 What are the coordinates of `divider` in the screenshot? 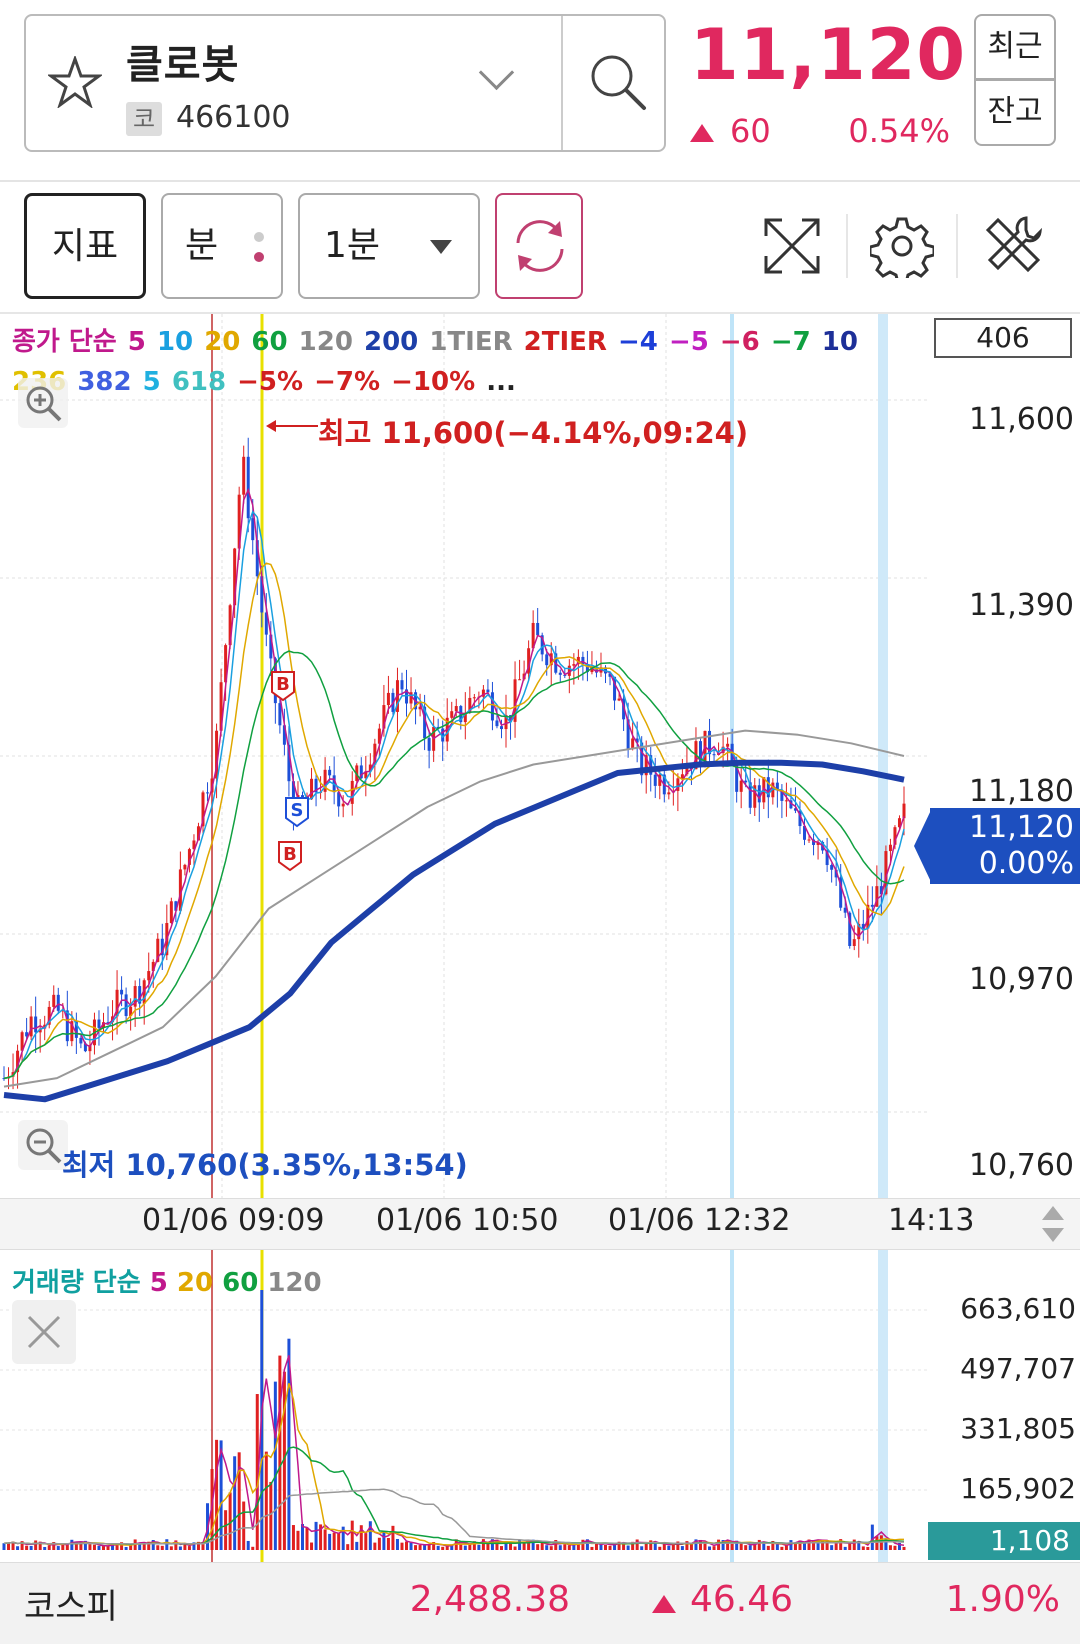 It's located at (540, 181).